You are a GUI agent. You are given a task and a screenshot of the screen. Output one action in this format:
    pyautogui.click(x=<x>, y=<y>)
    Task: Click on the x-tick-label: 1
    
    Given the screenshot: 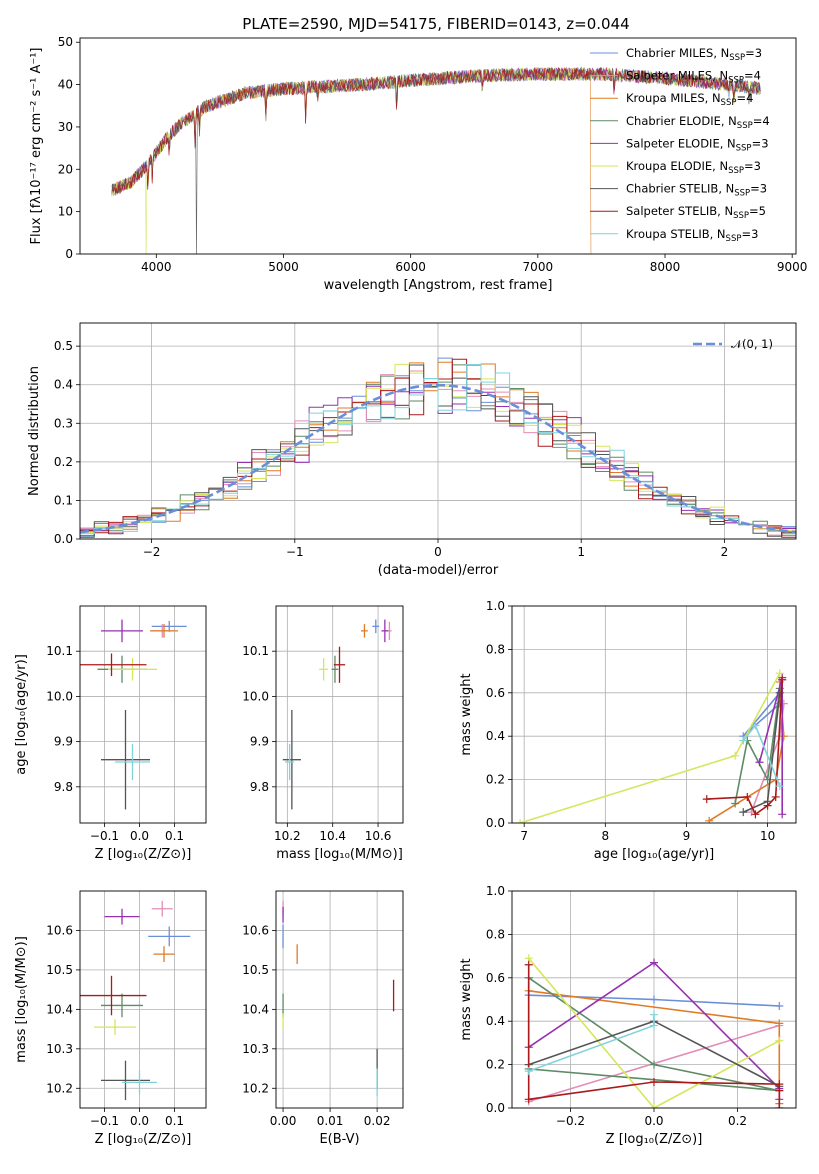 What is the action you would take?
    pyautogui.click(x=581, y=552)
    